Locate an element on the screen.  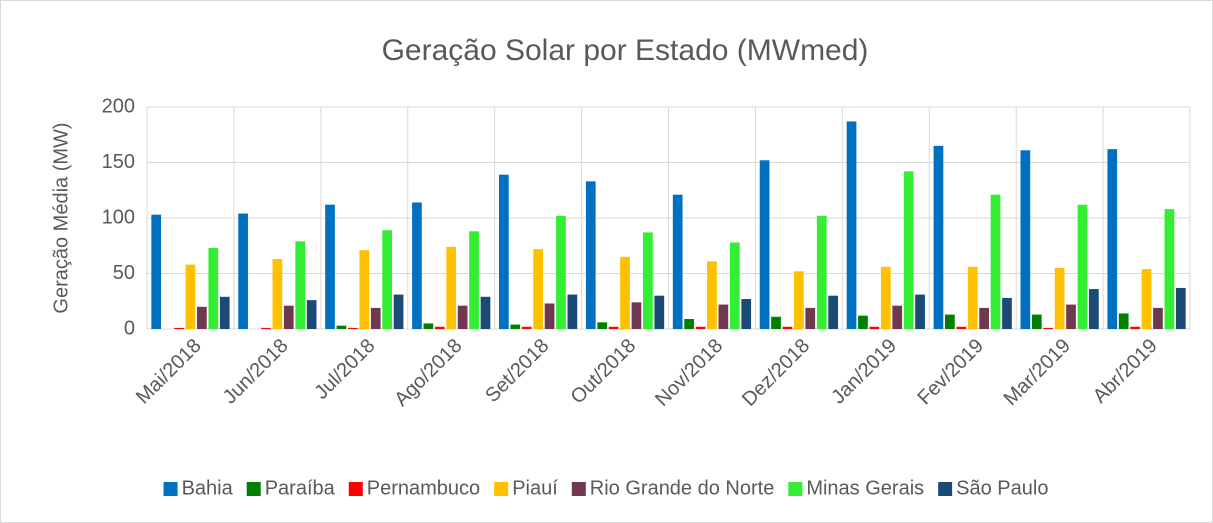
legend-label: Rio Grande do Norte is located at coordinates (682, 488).